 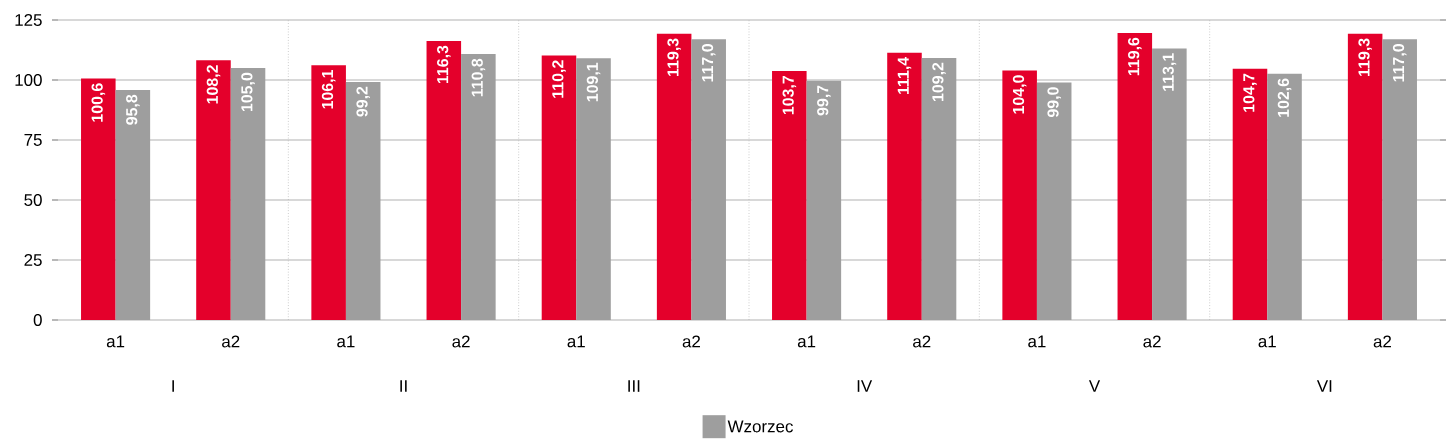 I want to click on data-label: 102,6, so click(x=1284, y=97).